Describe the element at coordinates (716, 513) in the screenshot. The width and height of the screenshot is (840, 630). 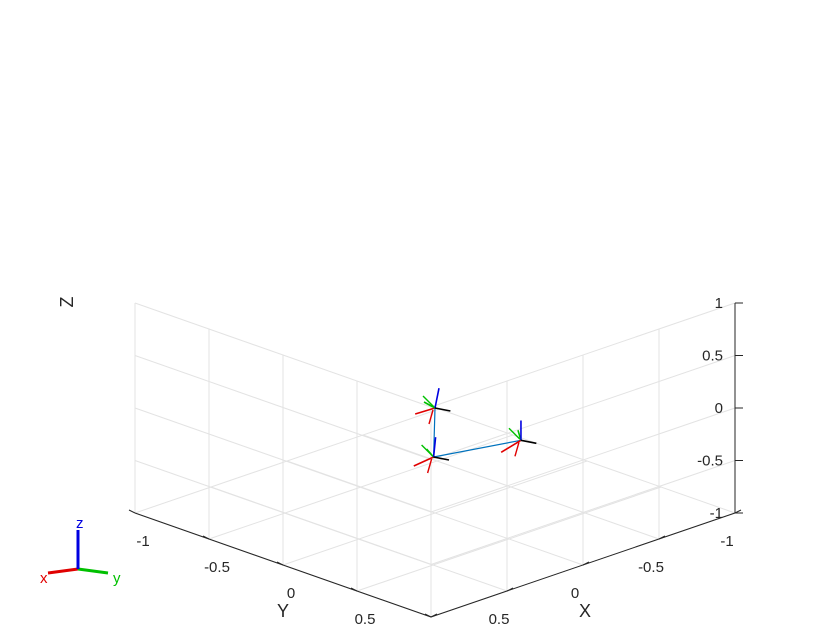
I see `z-tick-label: -1` at that location.